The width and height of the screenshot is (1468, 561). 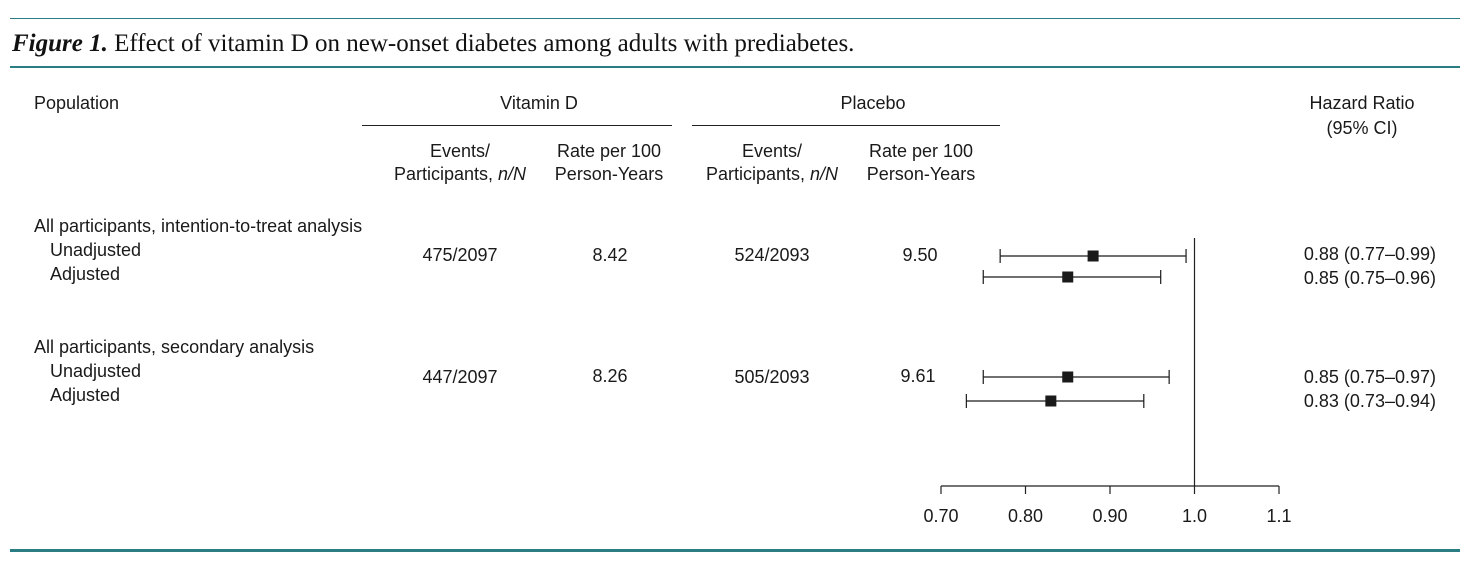 I want to click on hazard-ratio-header: Hazard Ratio, so click(x=1362, y=103).